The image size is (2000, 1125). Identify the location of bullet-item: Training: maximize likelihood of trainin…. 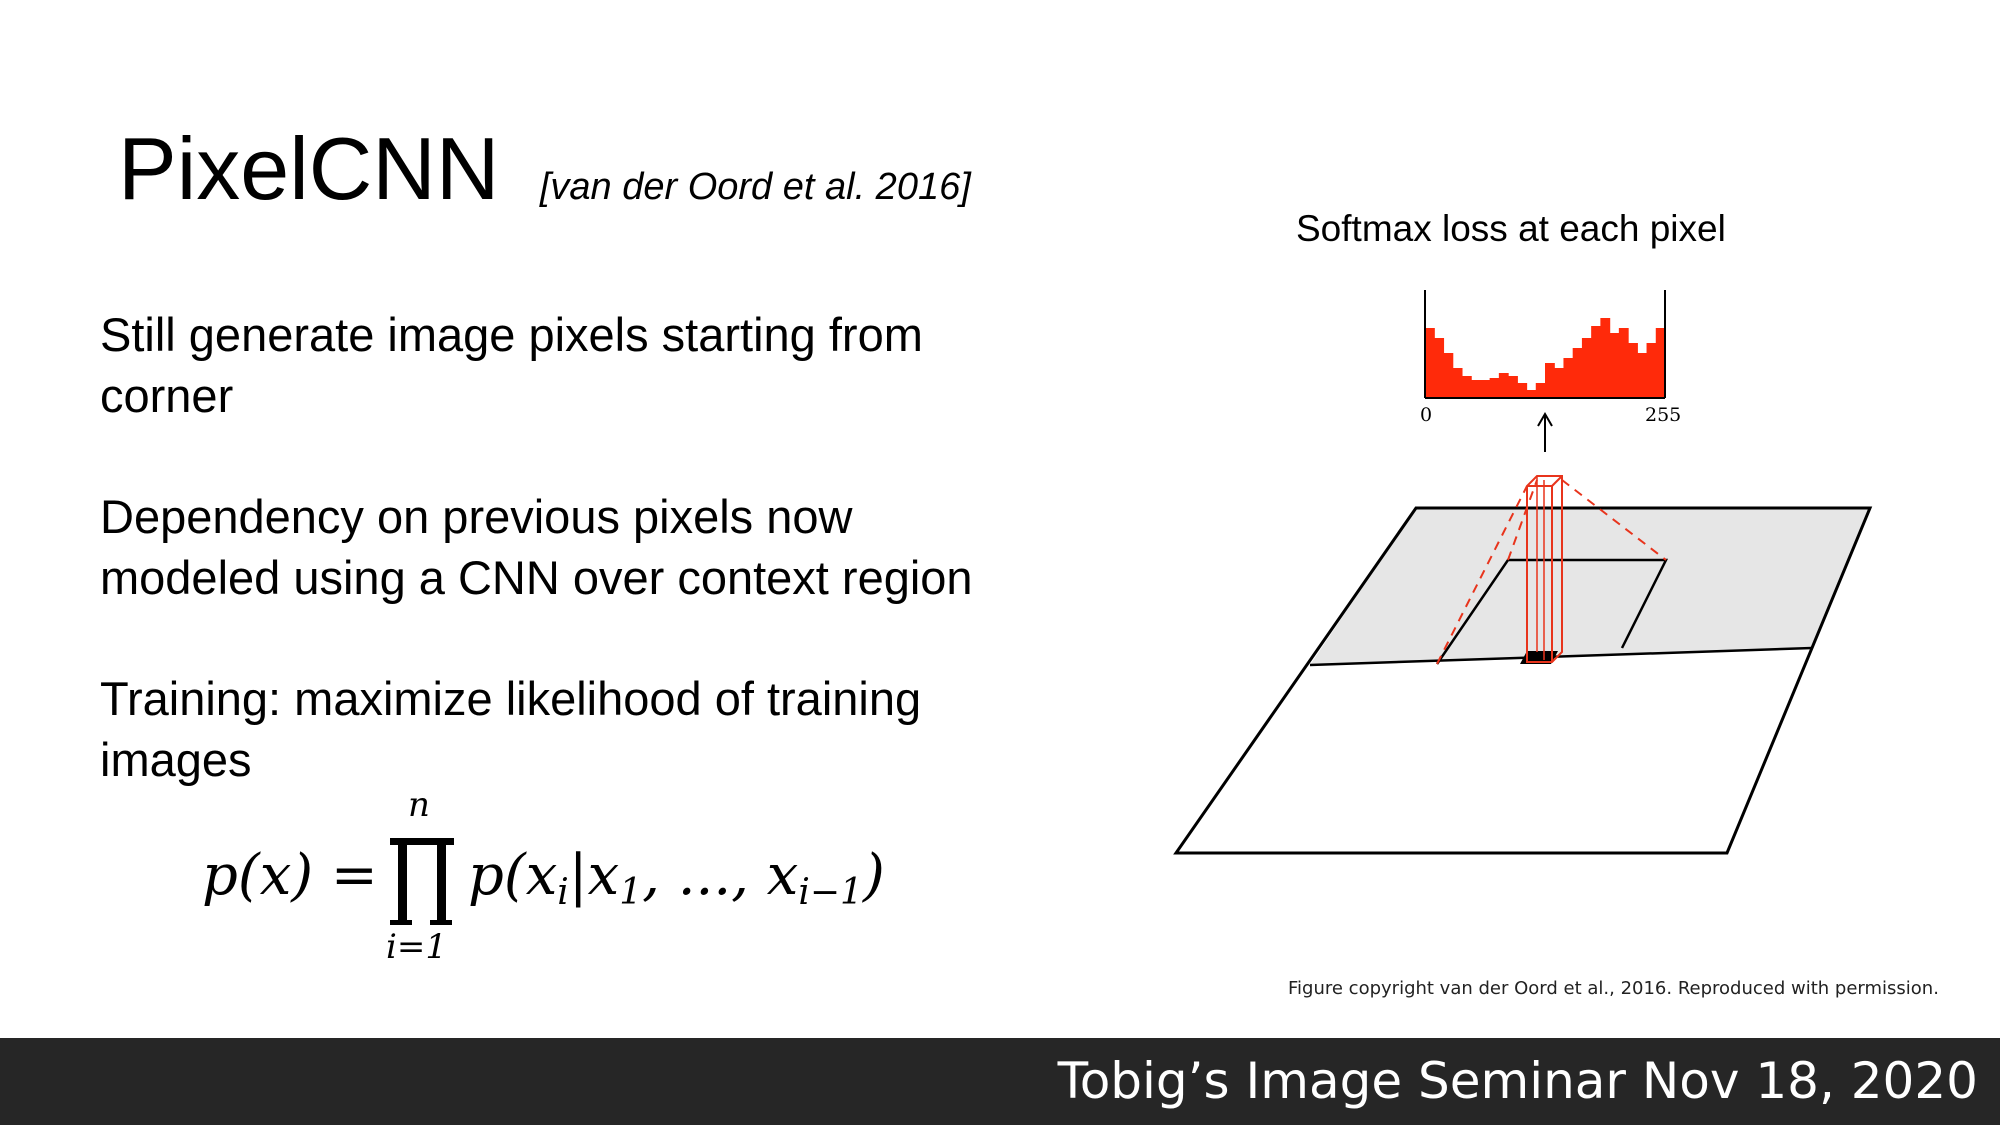
(580, 729).